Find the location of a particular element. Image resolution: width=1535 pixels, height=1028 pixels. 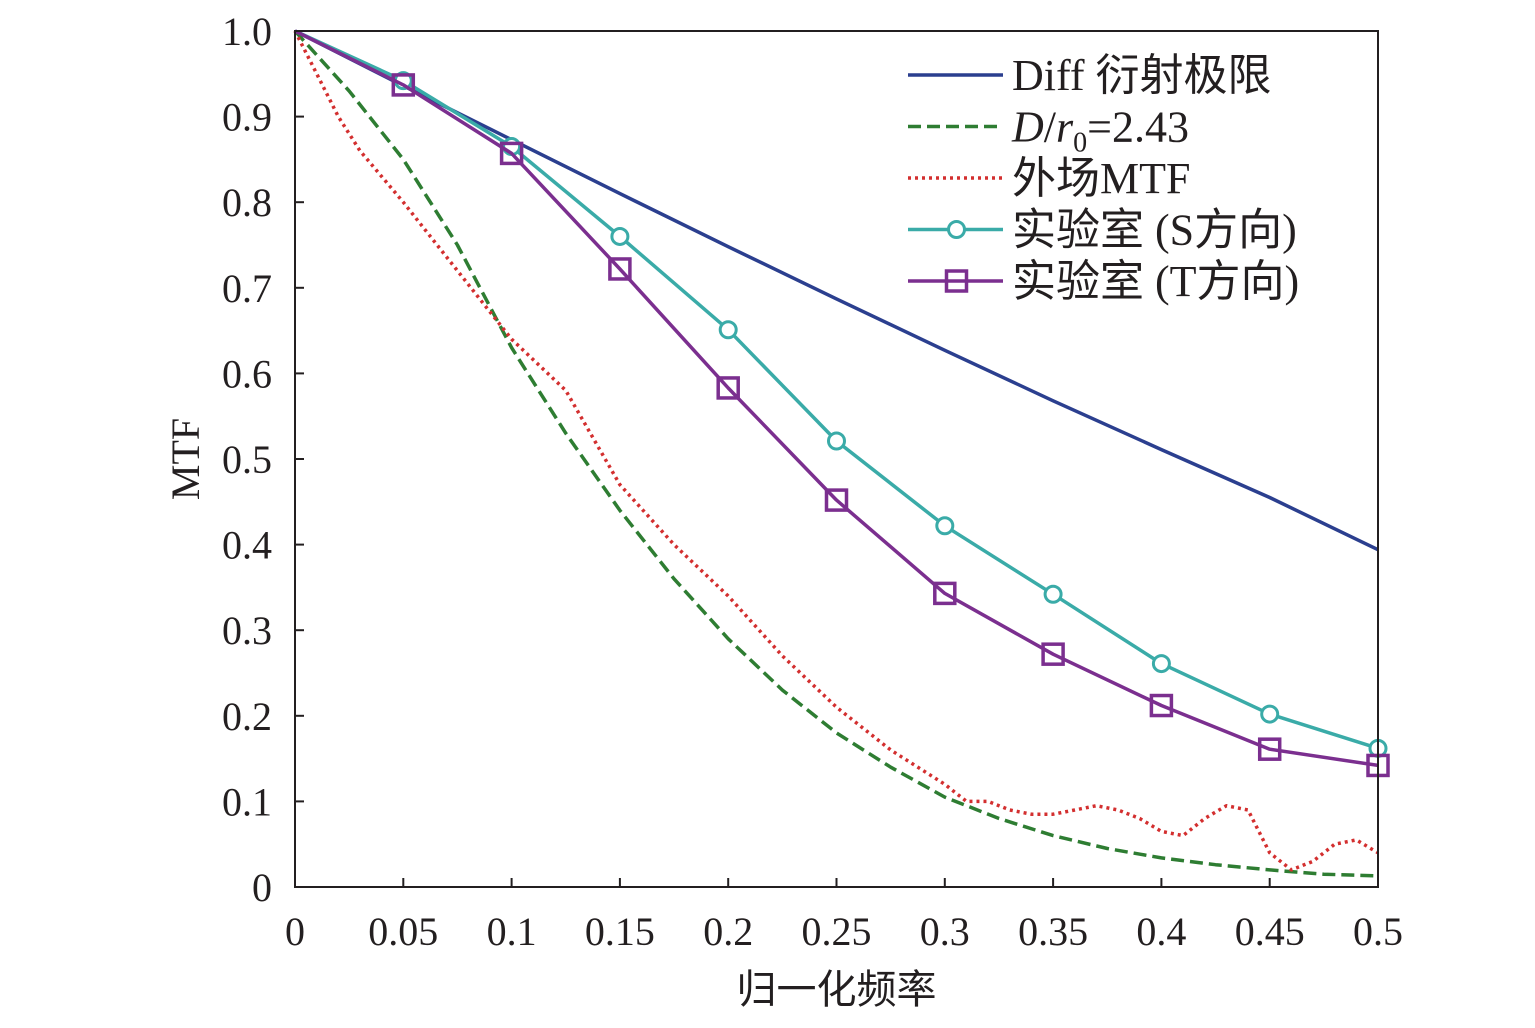

legend-label-part: / is located at coordinates (1050, 127).